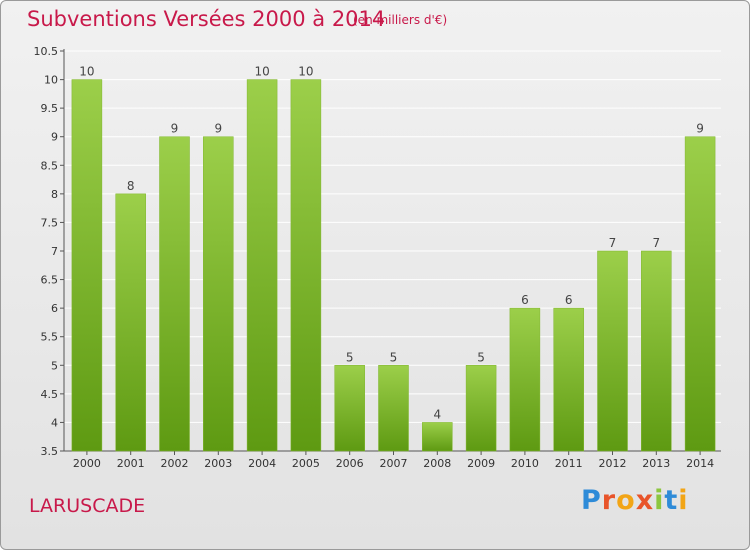 The height and width of the screenshot is (550, 750). Describe the element at coordinates (50, 165) in the screenshot. I see `y-tick-label: 8.5` at that location.